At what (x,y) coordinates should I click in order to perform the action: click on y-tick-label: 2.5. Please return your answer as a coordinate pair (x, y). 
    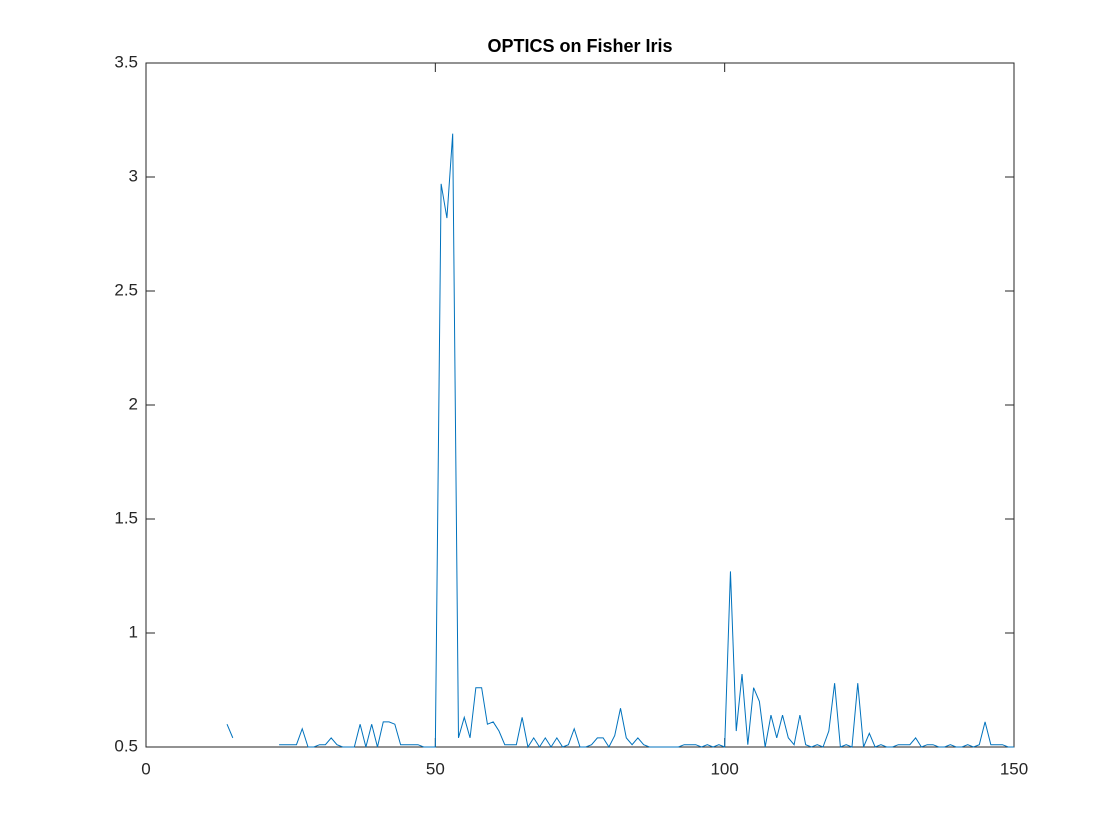
    Looking at the image, I should click on (126, 289).